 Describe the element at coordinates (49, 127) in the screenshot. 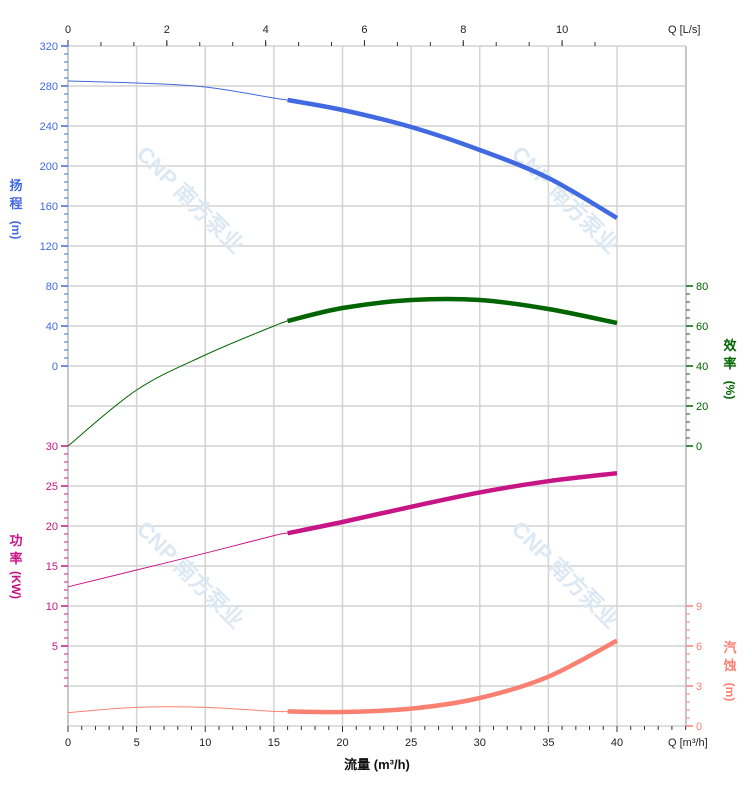

I see `head-tick-label: 240` at that location.